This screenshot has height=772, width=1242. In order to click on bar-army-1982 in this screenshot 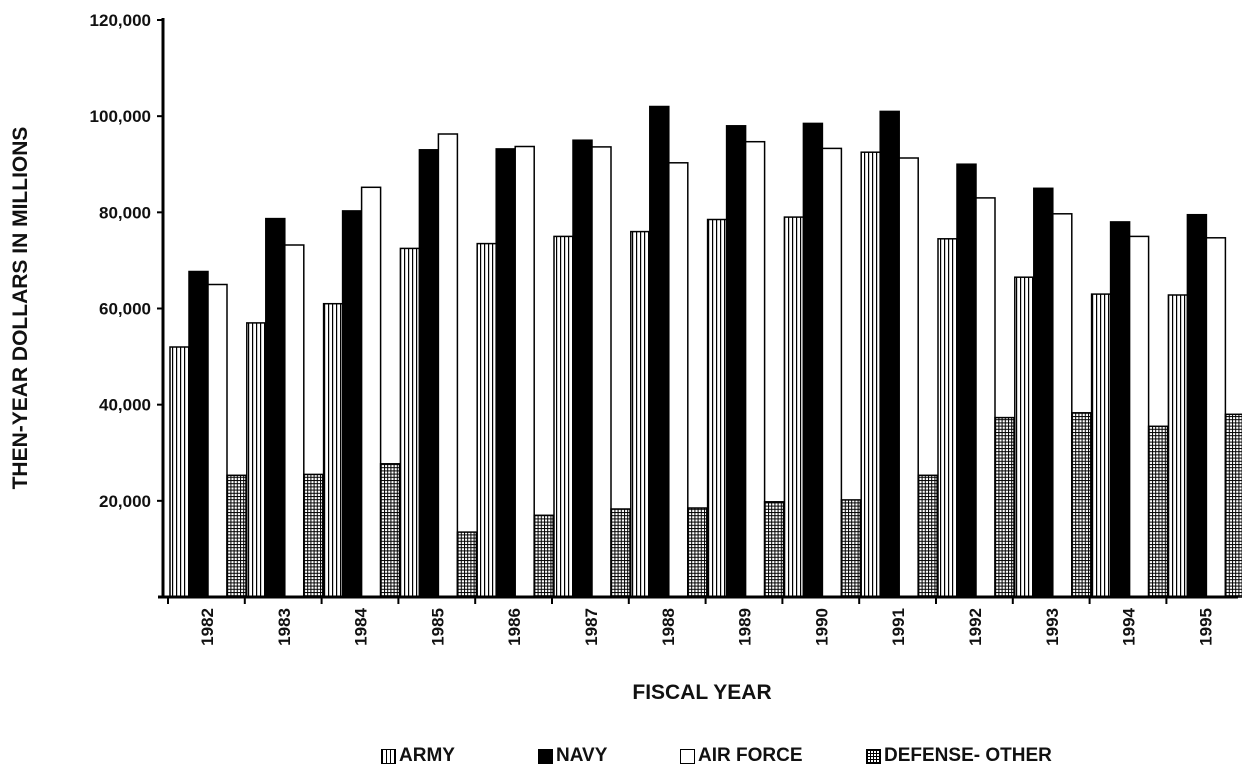, I will do `click(179, 472)`.